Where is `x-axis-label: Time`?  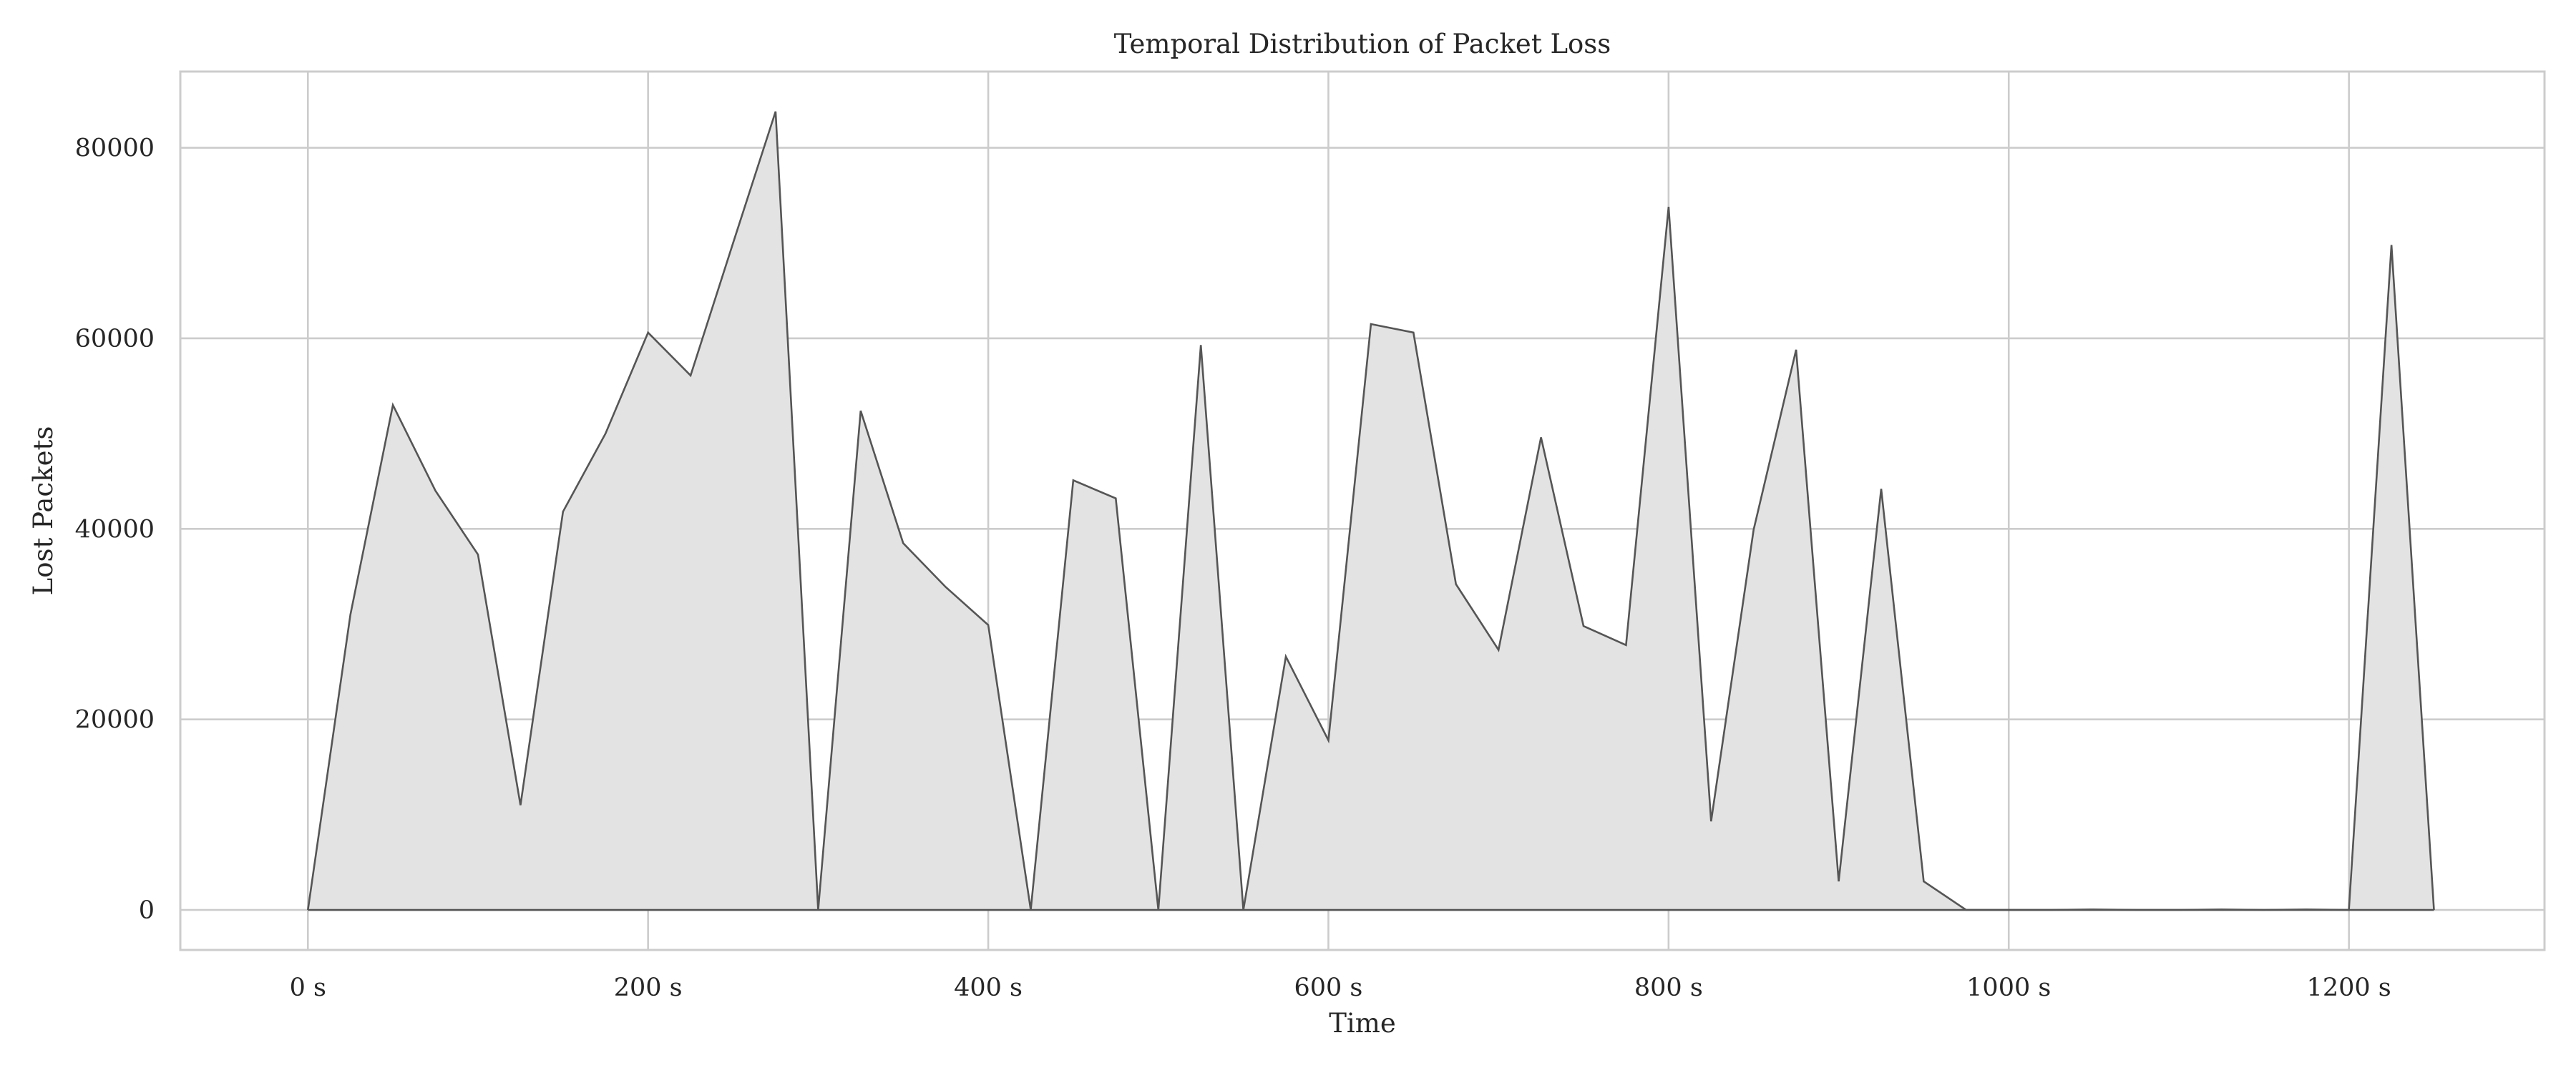 x-axis-label: Time is located at coordinates (1362, 1024).